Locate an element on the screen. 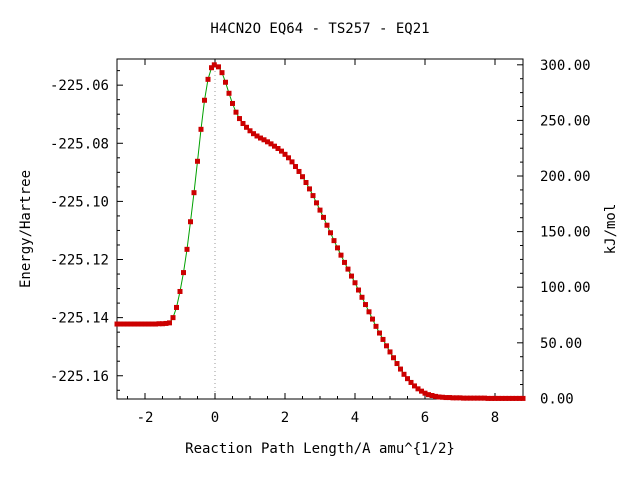 This screenshot has width=640, height=480. y2-tick-label: 200.00 is located at coordinates (565, 177).